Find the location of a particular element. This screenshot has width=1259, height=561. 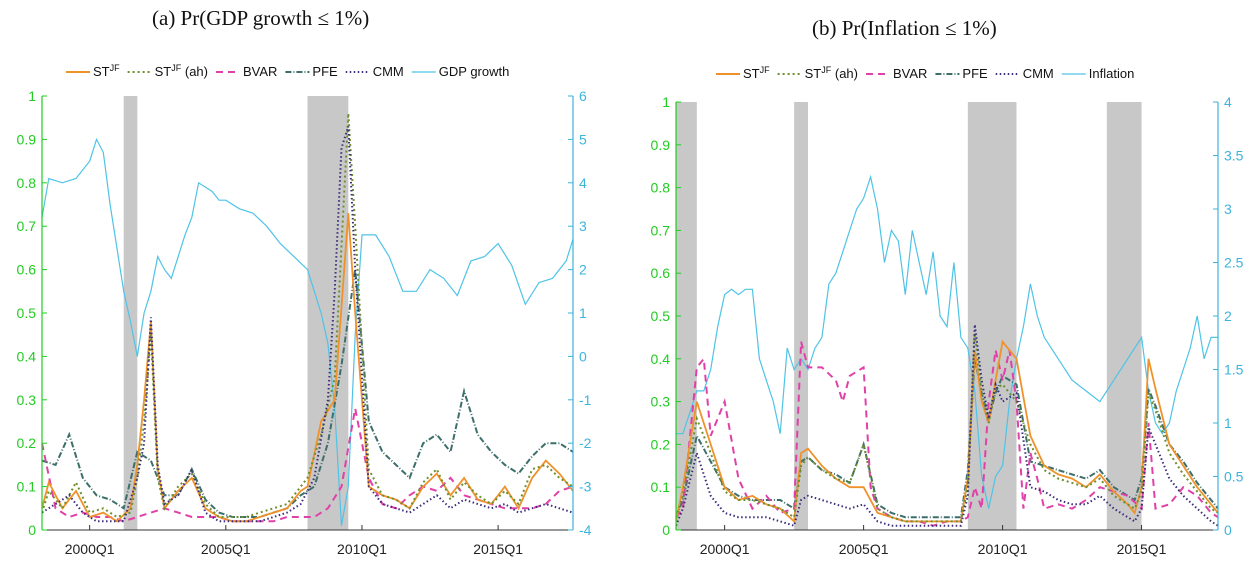

right-tick-label: -1 is located at coordinates (585, 400).